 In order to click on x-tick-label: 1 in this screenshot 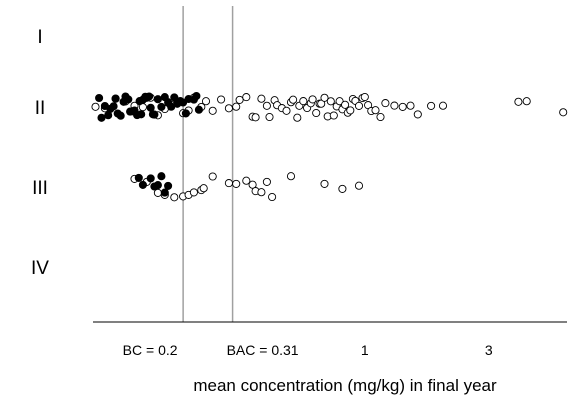, I will do `click(365, 350)`.